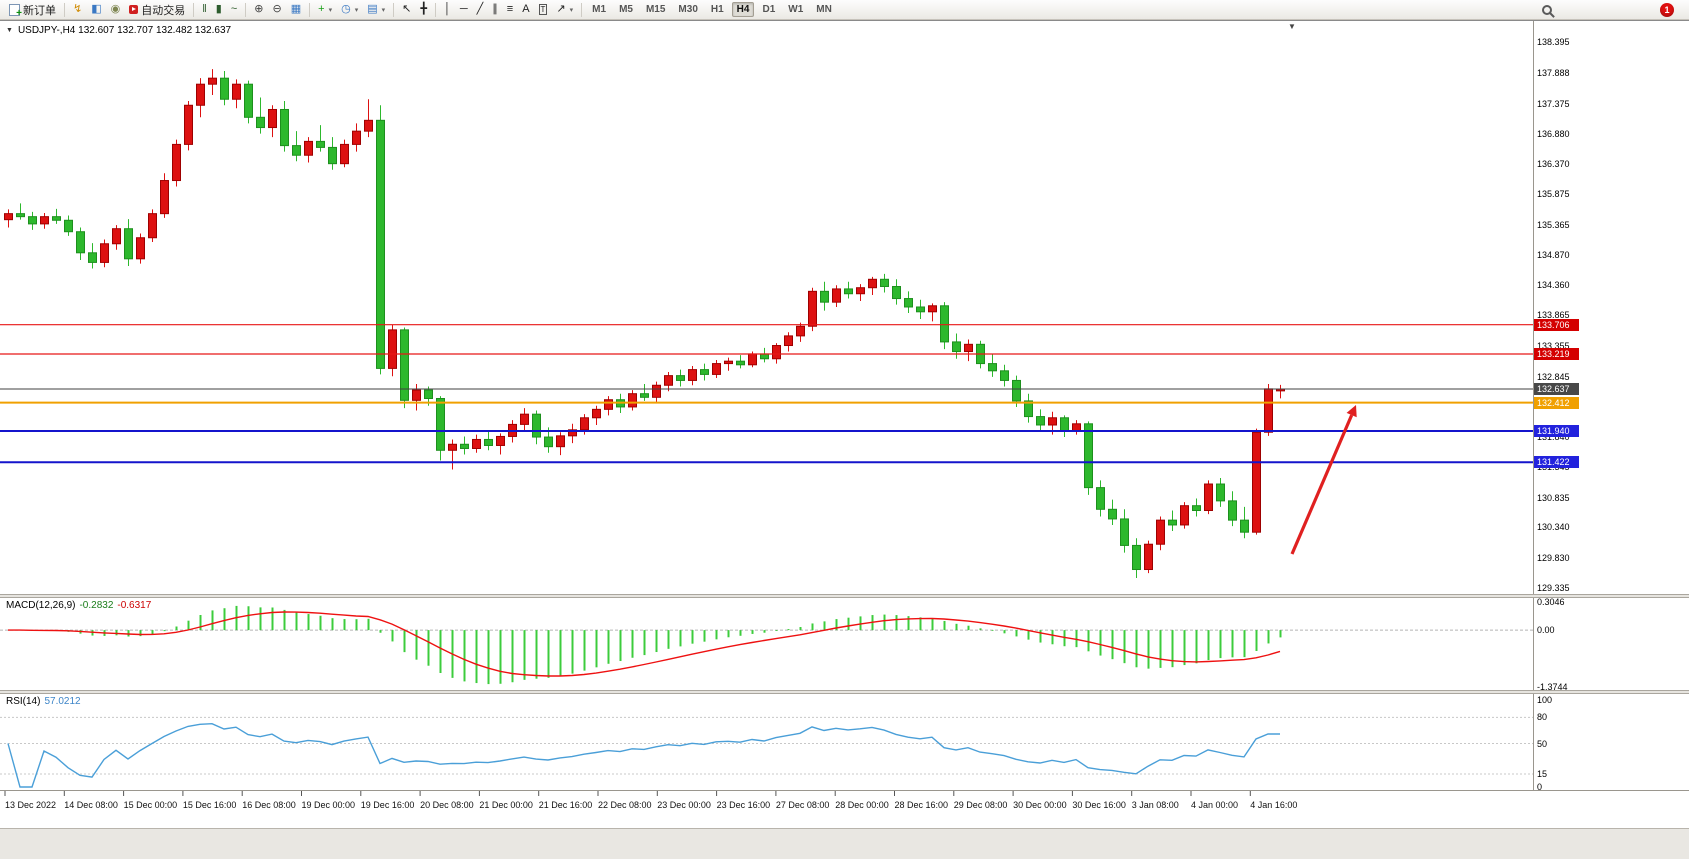 The image size is (1689, 859). I want to click on price-axis-tick: 136.880, so click(1553, 133).